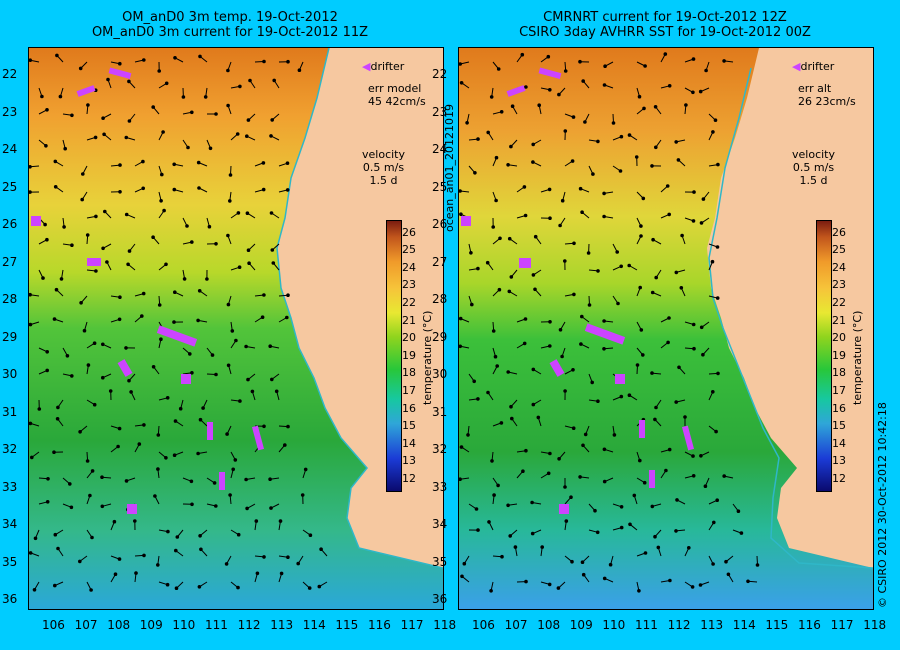 The image size is (900, 650). What do you see at coordinates (184, 625) in the screenshot?
I see `x-tick-label: 110` at bounding box center [184, 625].